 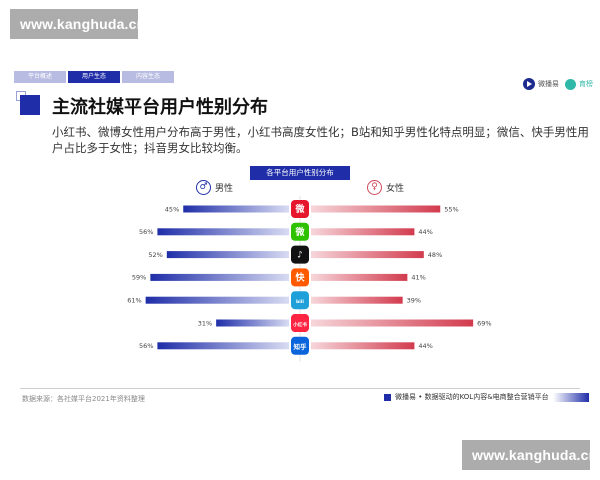 I want to click on value-label-female-3: 41%, so click(x=418, y=278).